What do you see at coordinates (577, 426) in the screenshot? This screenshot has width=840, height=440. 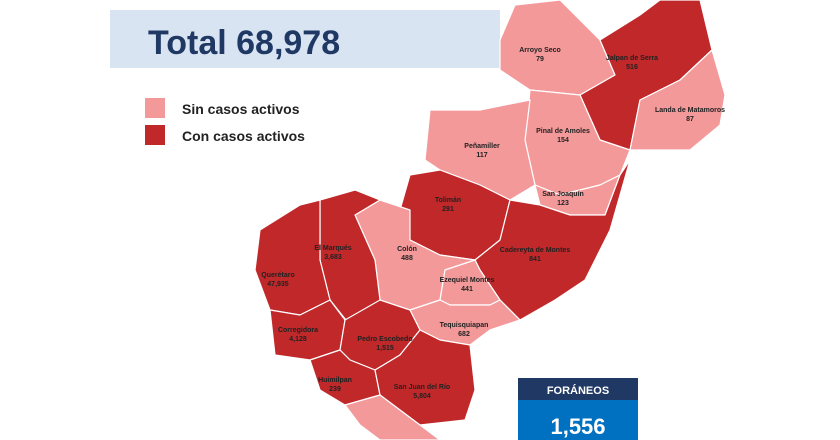 I see `foraneos-value: 1,556` at bounding box center [577, 426].